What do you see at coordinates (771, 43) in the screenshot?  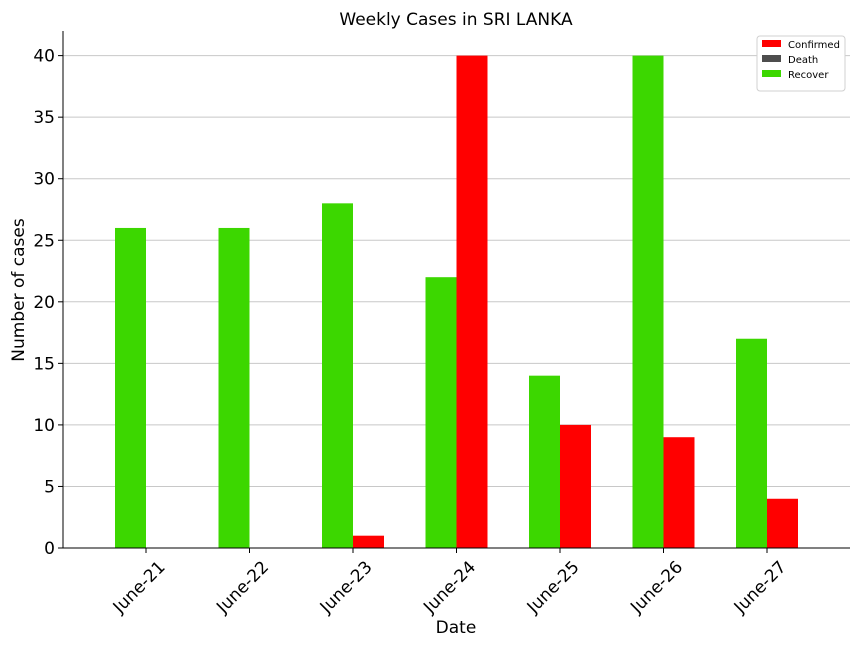 I see `legend-swatch-confirmed` at bounding box center [771, 43].